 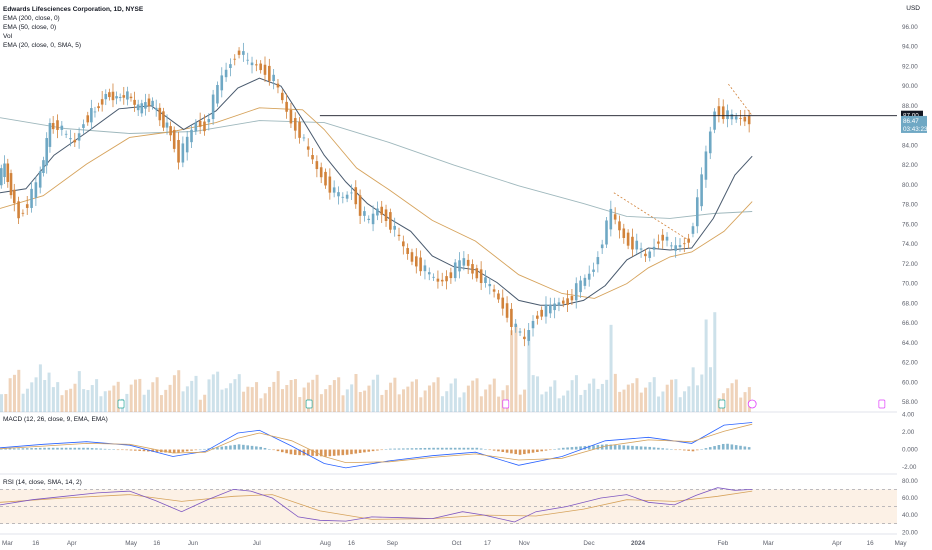 I want to click on macd-y-tick: 0.000, so click(x=910, y=450).